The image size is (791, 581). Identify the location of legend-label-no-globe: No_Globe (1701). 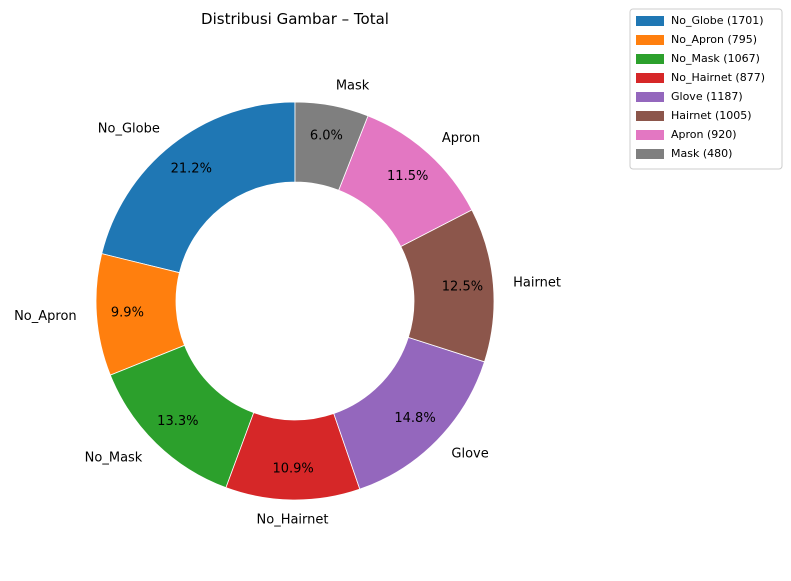
(717, 20).